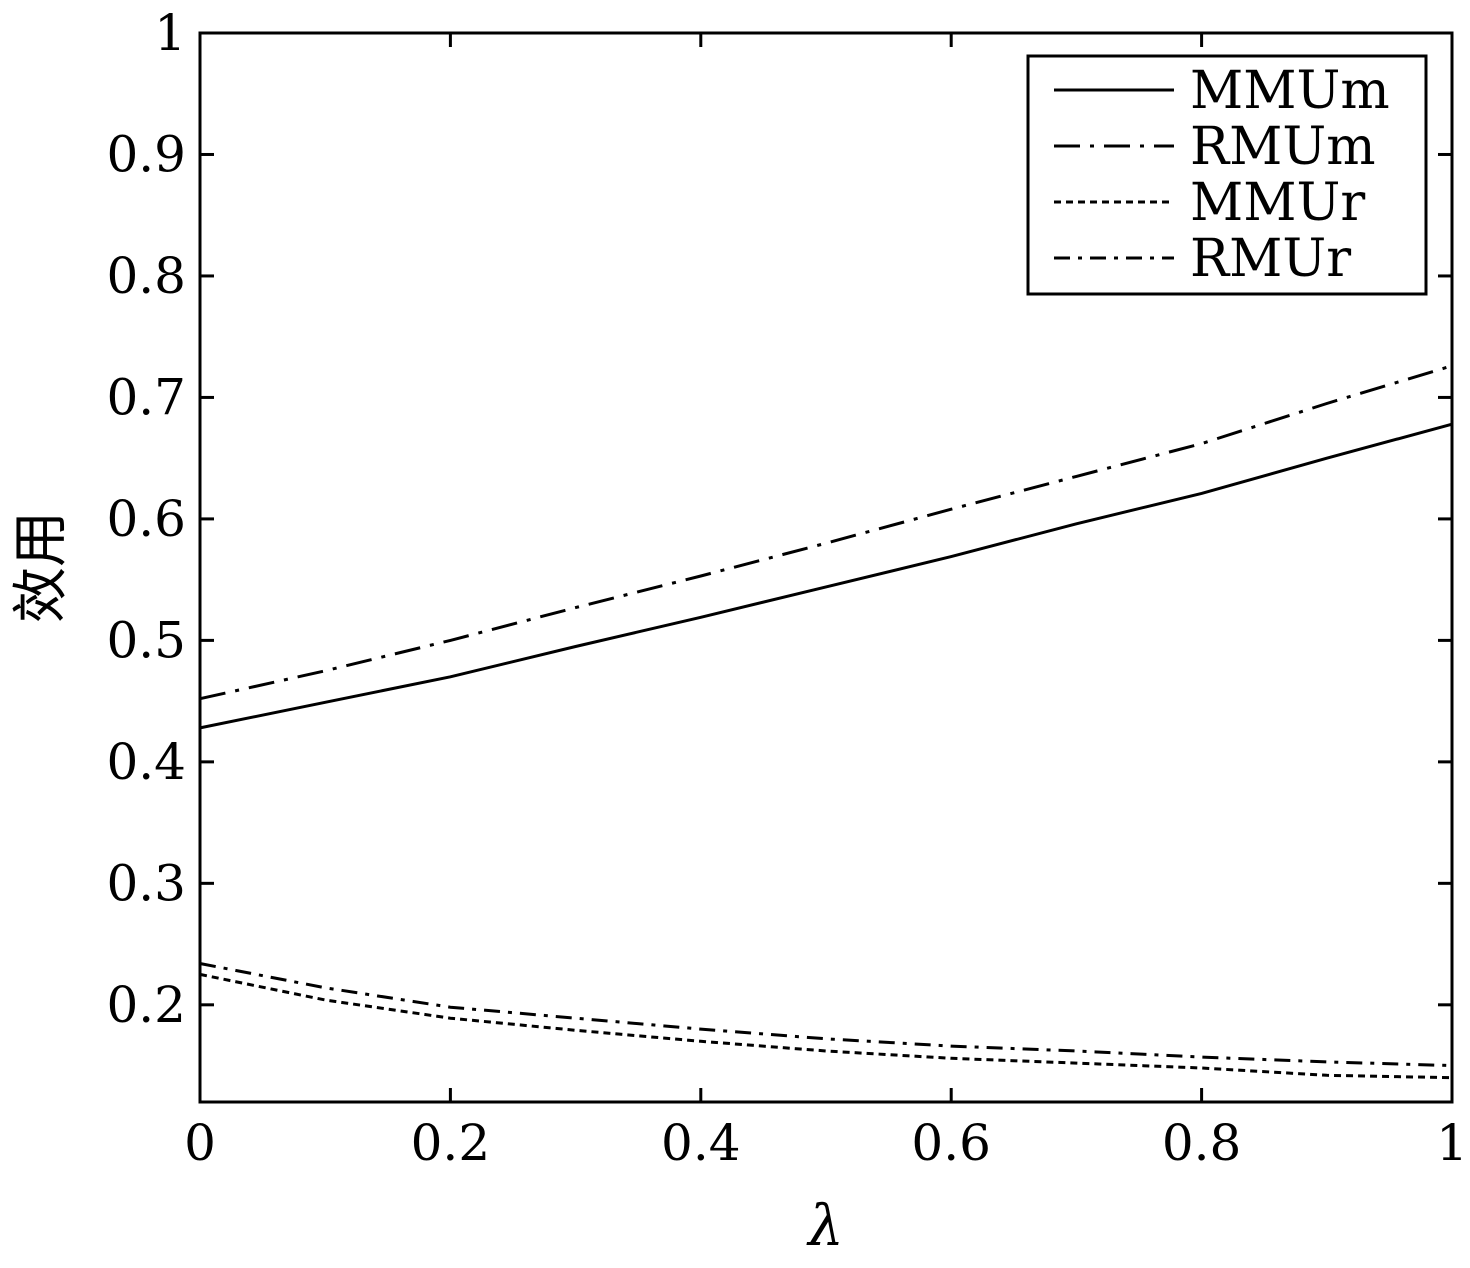 The width and height of the screenshot is (1470, 1268). I want to click on x-tick-label: 1, so click(1452, 1143).